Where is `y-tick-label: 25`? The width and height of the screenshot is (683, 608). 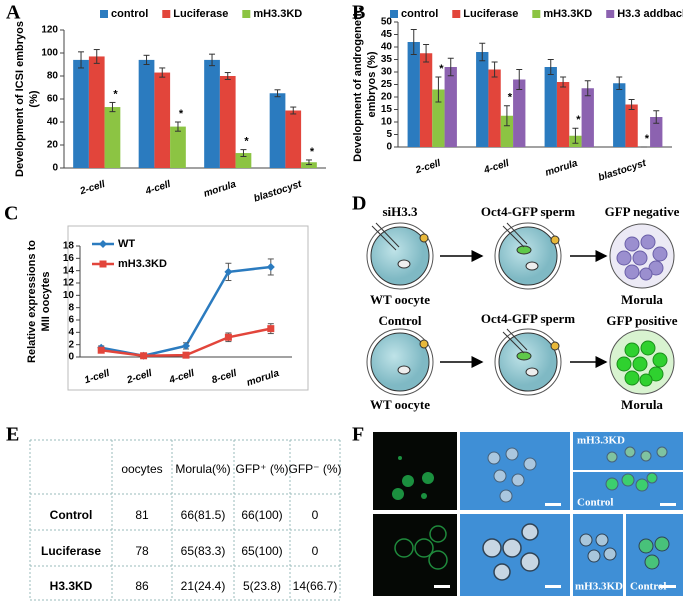
y-tick-label: 25 is located at coordinates (387, 84).